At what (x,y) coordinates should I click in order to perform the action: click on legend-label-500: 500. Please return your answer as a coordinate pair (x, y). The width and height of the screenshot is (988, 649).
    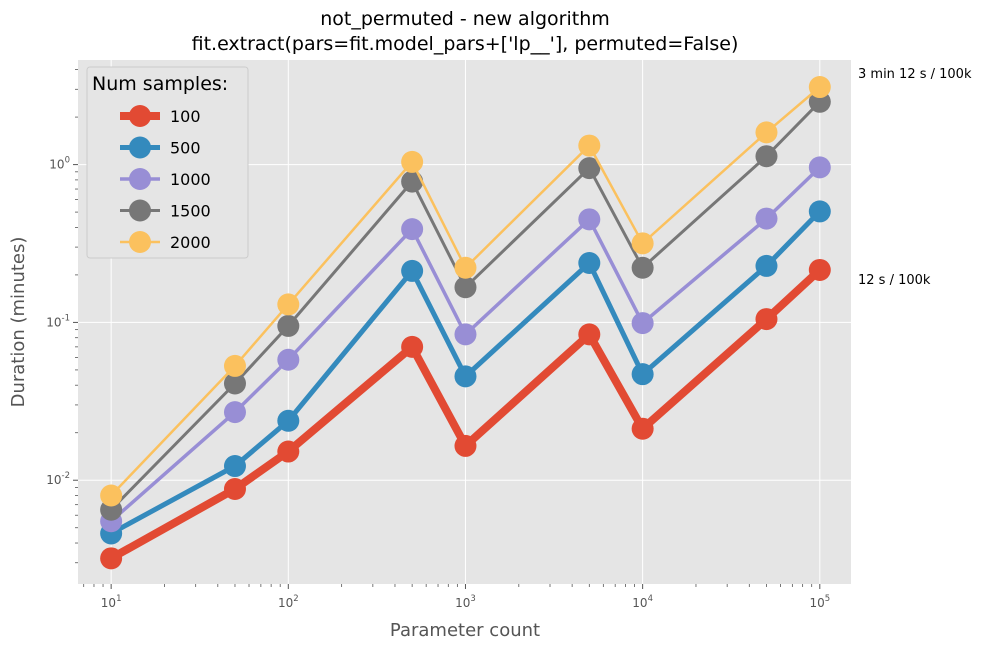
    Looking at the image, I should click on (185, 148).